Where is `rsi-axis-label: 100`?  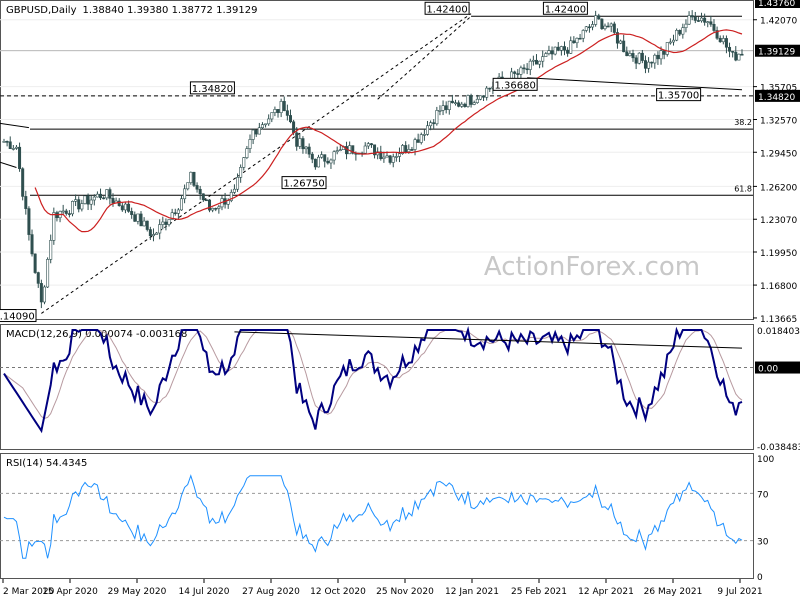
rsi-axis-label: 100 is located at coordinates (765, 460).